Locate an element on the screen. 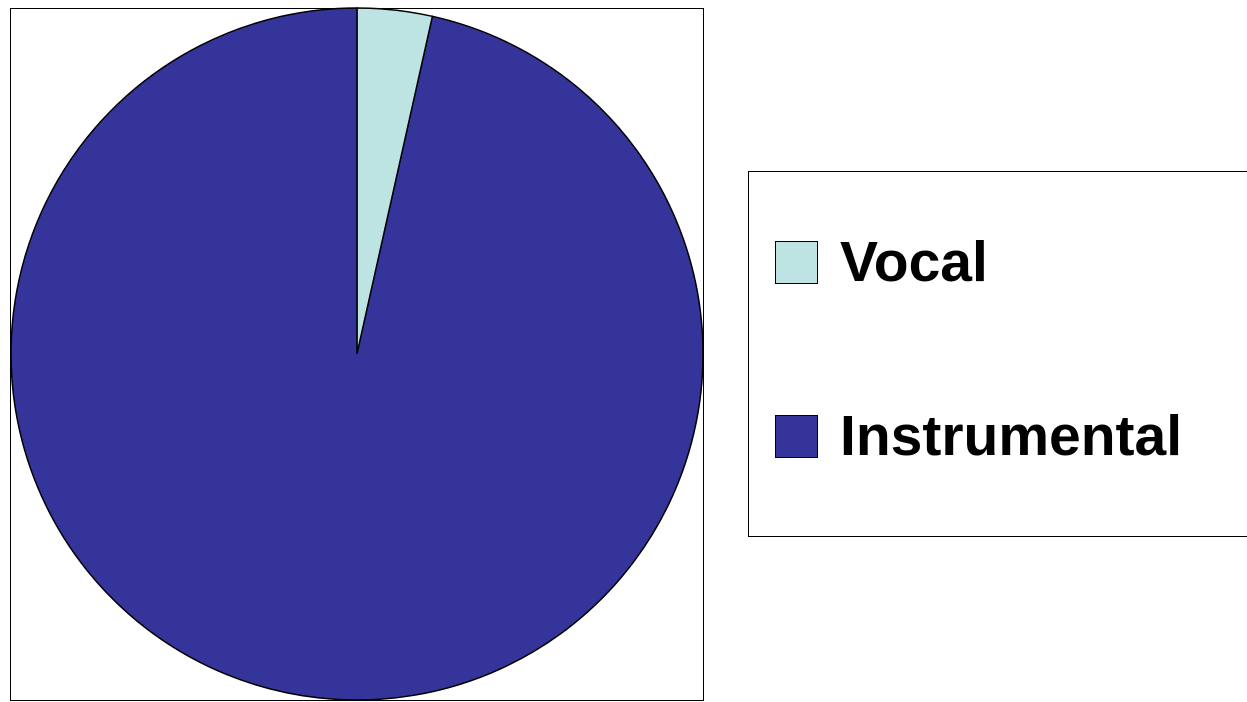 This screenshot has height=702, width=1247. legend-item-vocal: Vocal is located at coordinates (881, 262).